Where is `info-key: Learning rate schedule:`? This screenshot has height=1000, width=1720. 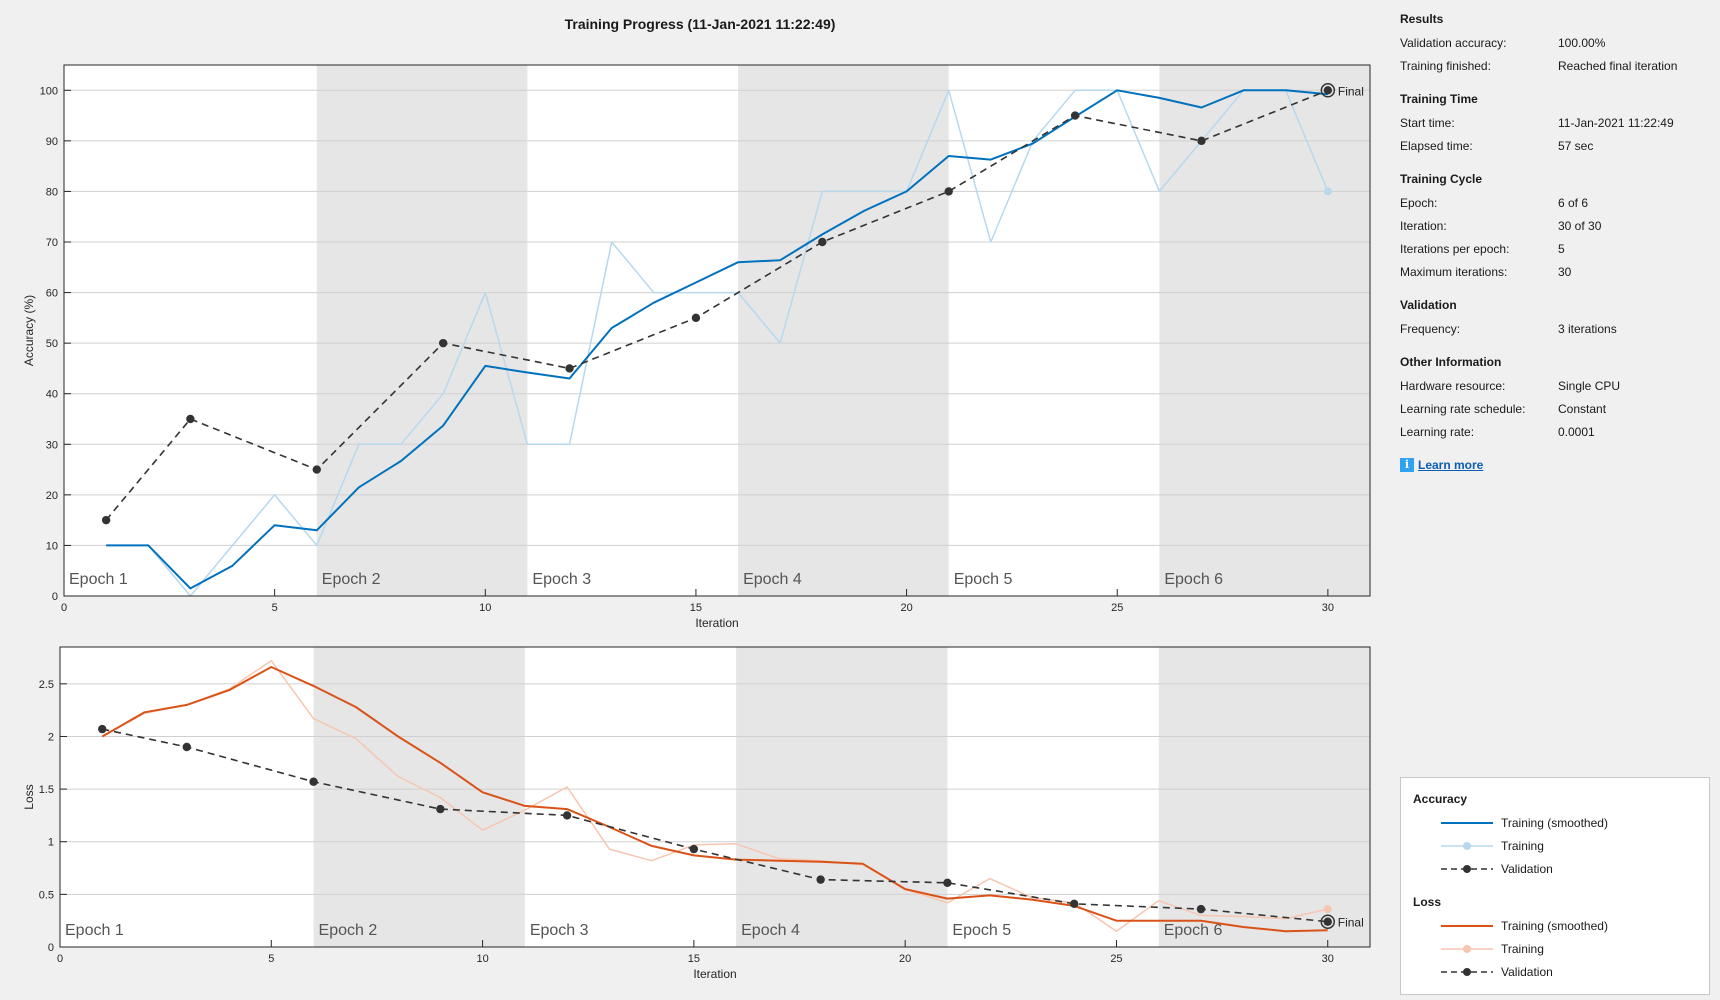
info-key: Learning rate schedule: is located at coordinates (1463, 409).